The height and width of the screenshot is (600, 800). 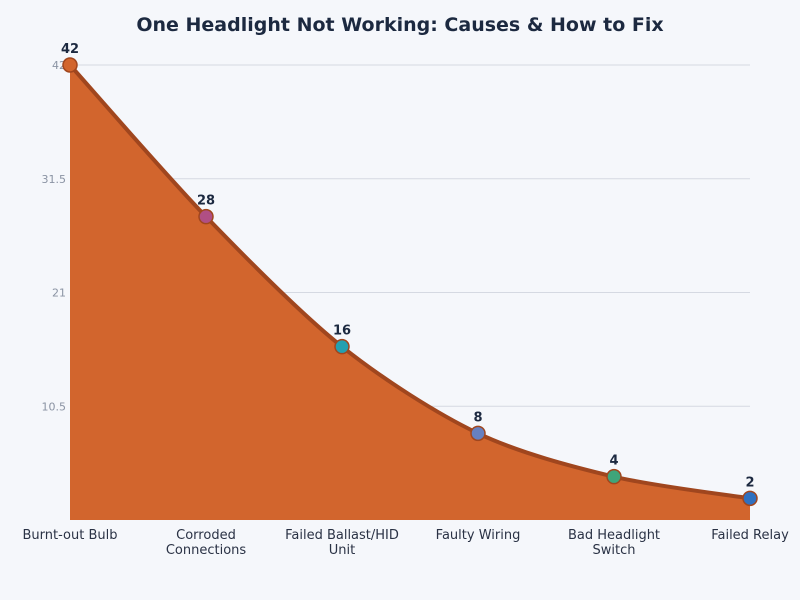 What do you see at coordinates (206, 201) in the screenshot?
I see `data-label: 28` at bounding box center [206, 201].